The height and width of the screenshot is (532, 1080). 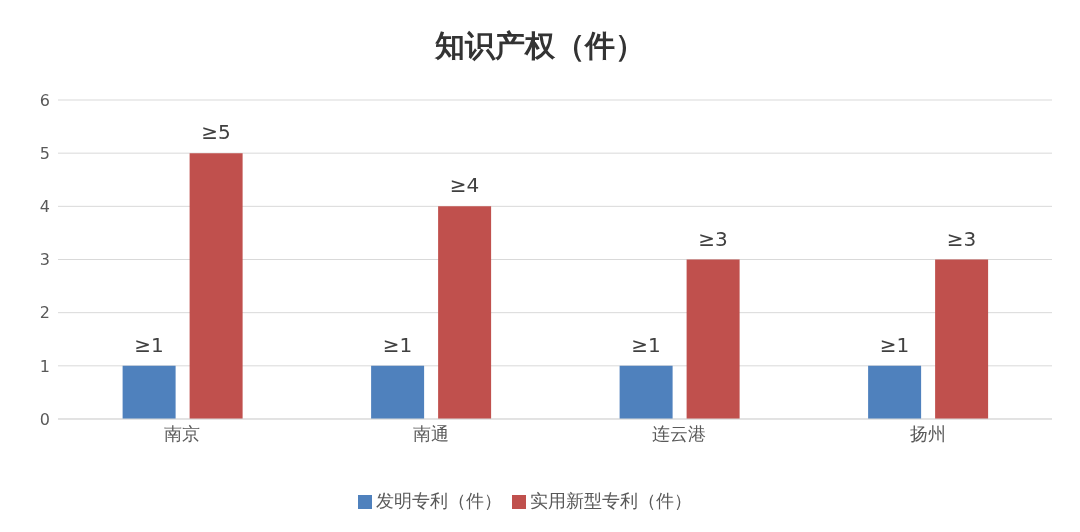 What do you see at coordinates (679, 433) in the screenshot?
I see `x-tick-label: 连云港` at bounding box center [679, 433].